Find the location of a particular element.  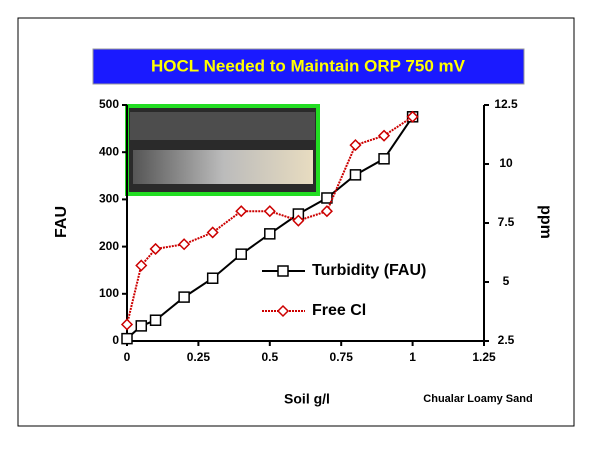

y2-tick-label: 12.5 is located at coordinates (506, 104).